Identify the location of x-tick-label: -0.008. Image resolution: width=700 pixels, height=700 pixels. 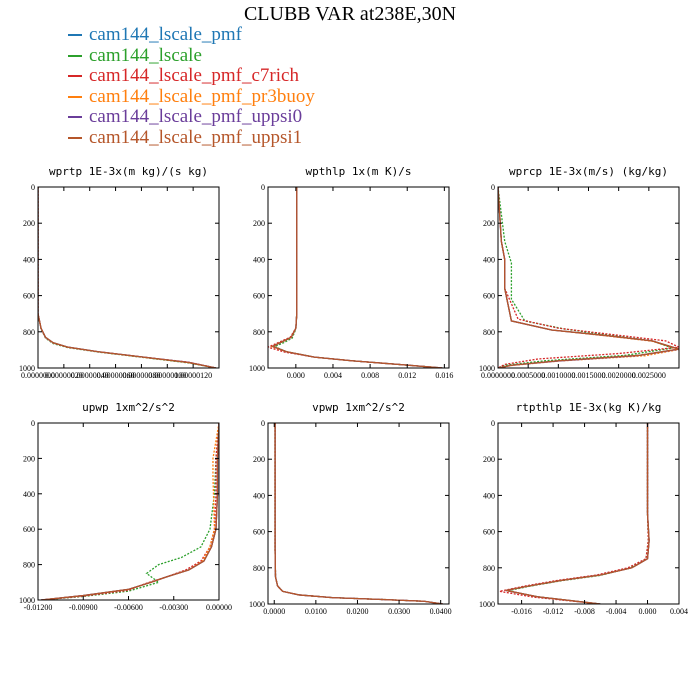
(584, 611).